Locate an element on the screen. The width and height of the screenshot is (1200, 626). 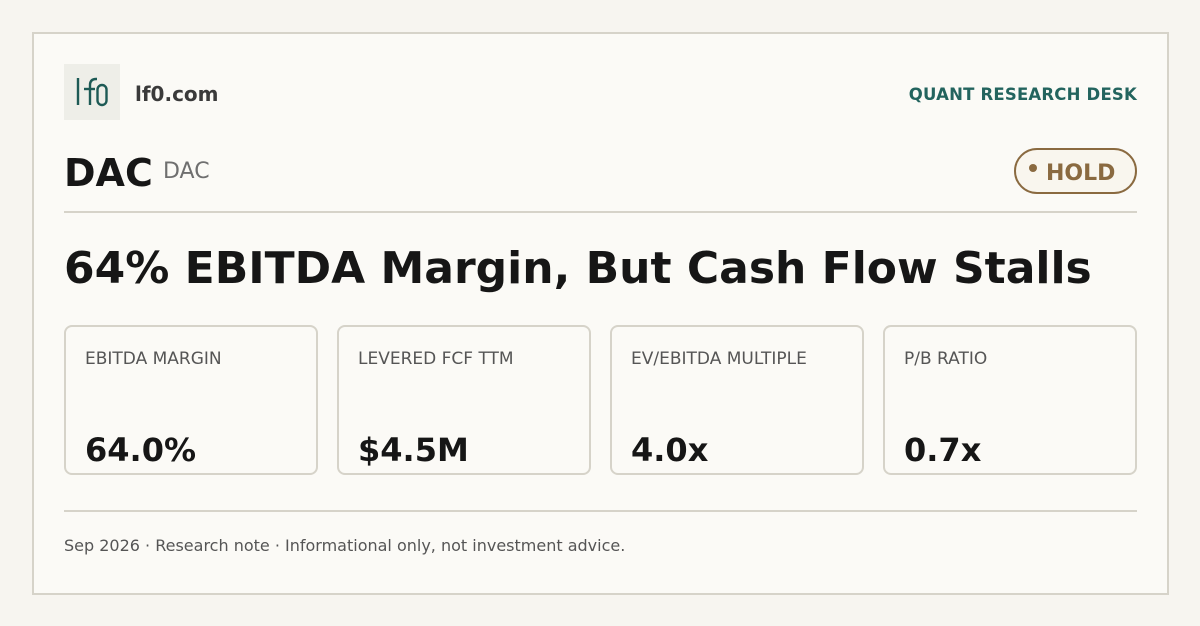
metric-label: LEVERED FCF TTM is located at coordinates (436, 359).